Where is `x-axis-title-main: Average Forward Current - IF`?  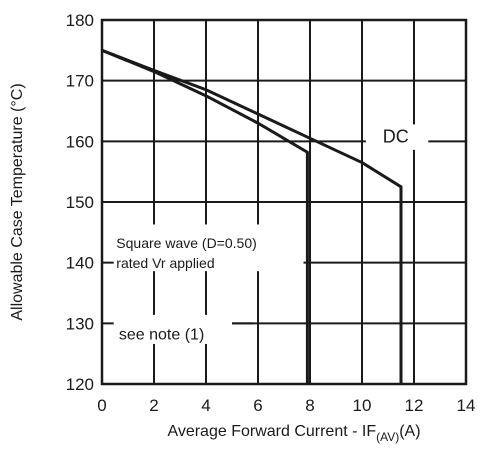
x-axis-title-main: Average Forward Current - IF is located at coordinates (271, 431).